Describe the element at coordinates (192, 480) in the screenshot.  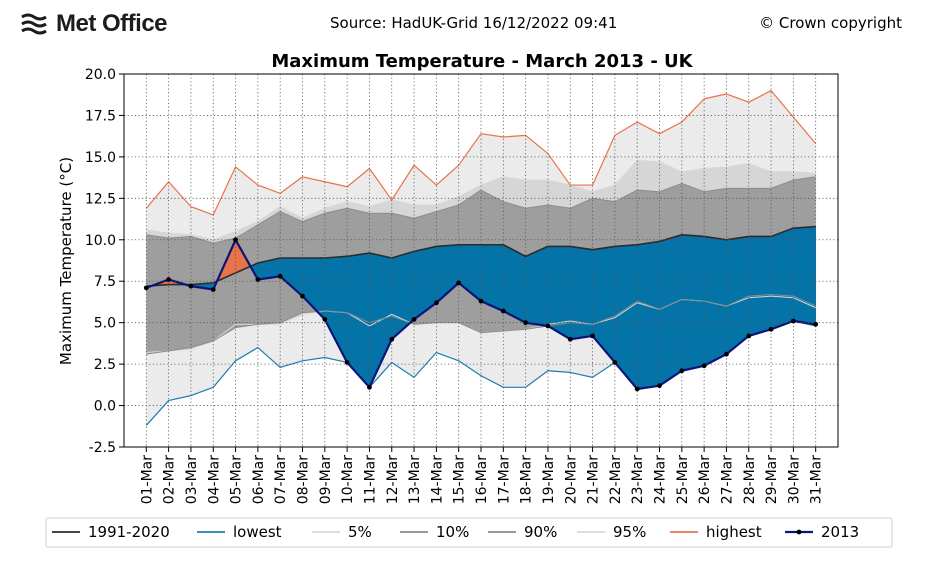
I see `x-tick-label: 03-Mar` at that location.